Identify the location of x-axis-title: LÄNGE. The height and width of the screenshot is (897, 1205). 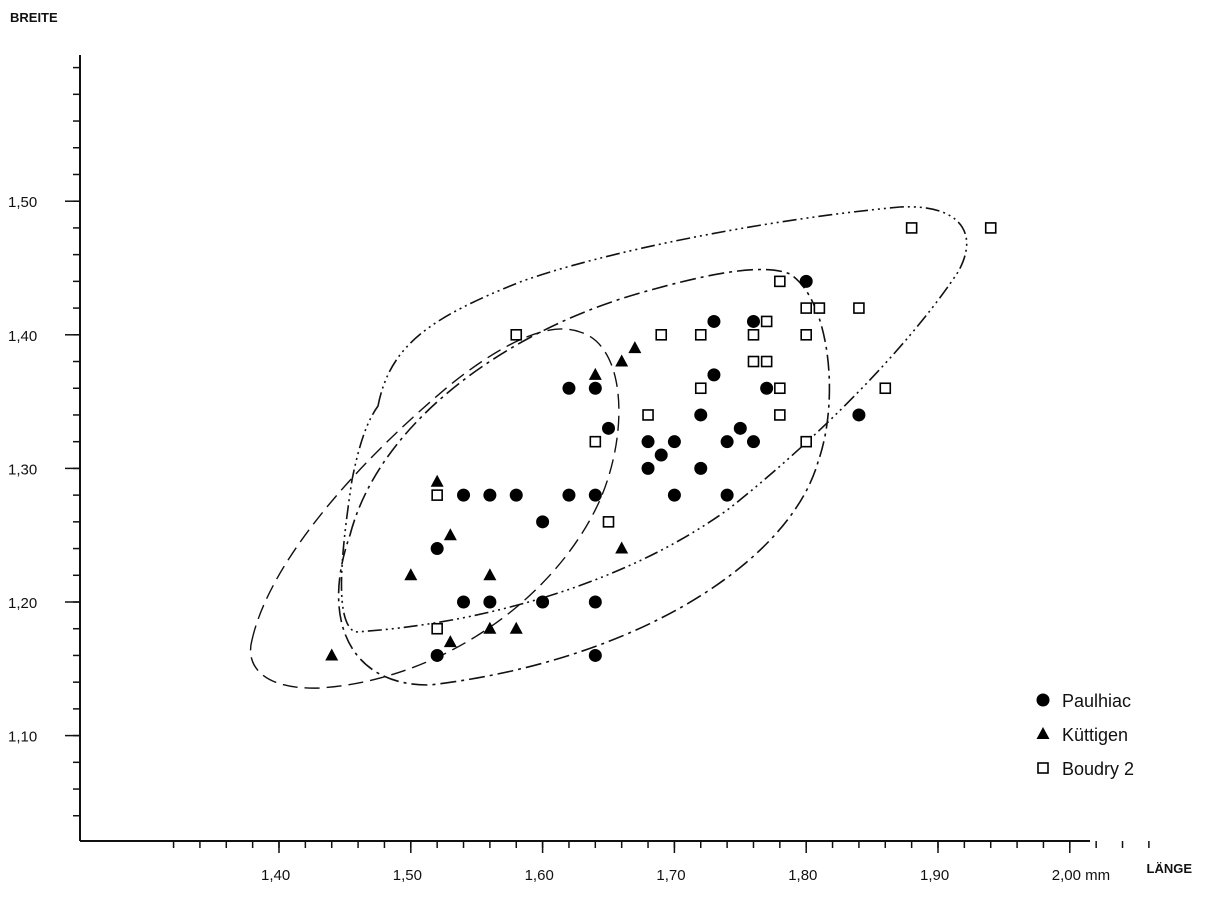
(1170, 868).